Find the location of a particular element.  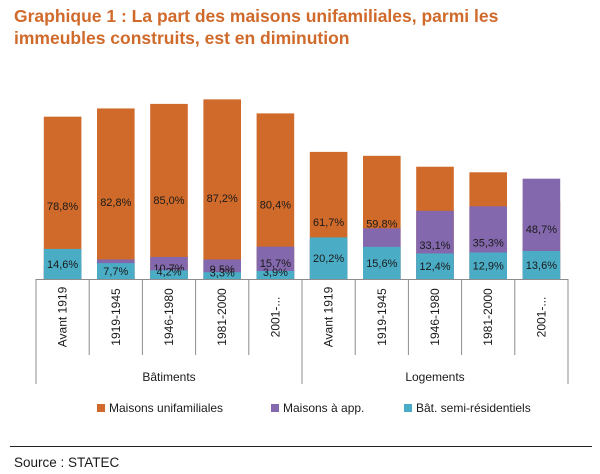

data-label-semi-residentiels: 13,6% is located at coordinates (541, 266).